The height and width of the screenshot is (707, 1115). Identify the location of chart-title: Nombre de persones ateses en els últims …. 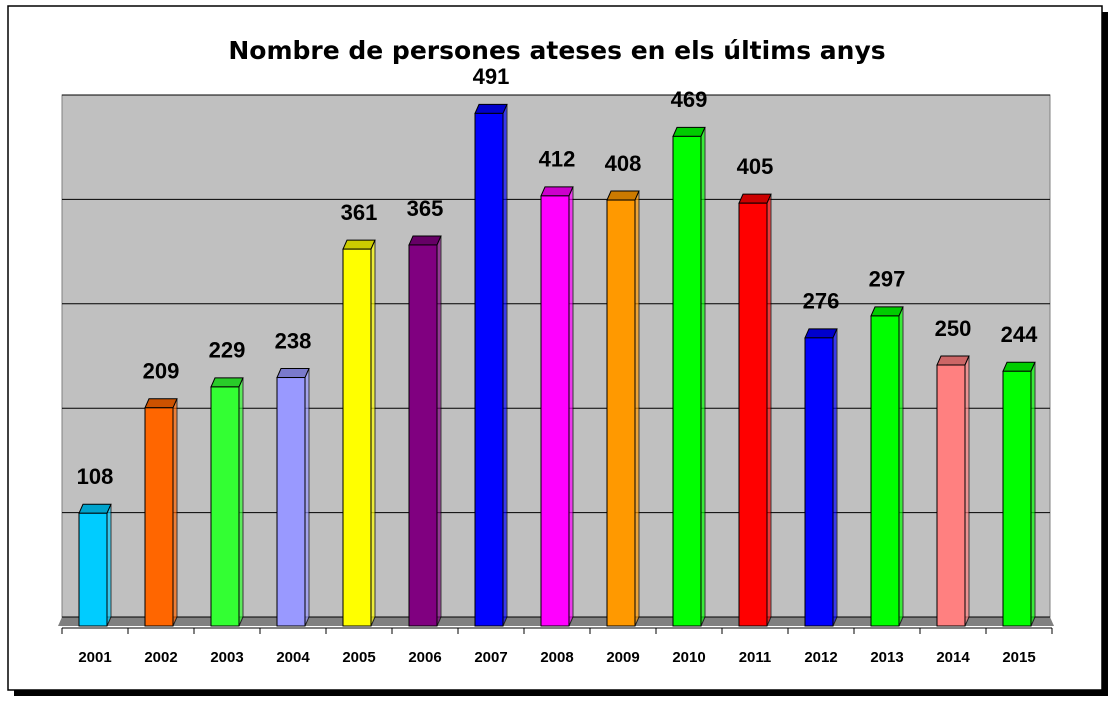
(556, 50).